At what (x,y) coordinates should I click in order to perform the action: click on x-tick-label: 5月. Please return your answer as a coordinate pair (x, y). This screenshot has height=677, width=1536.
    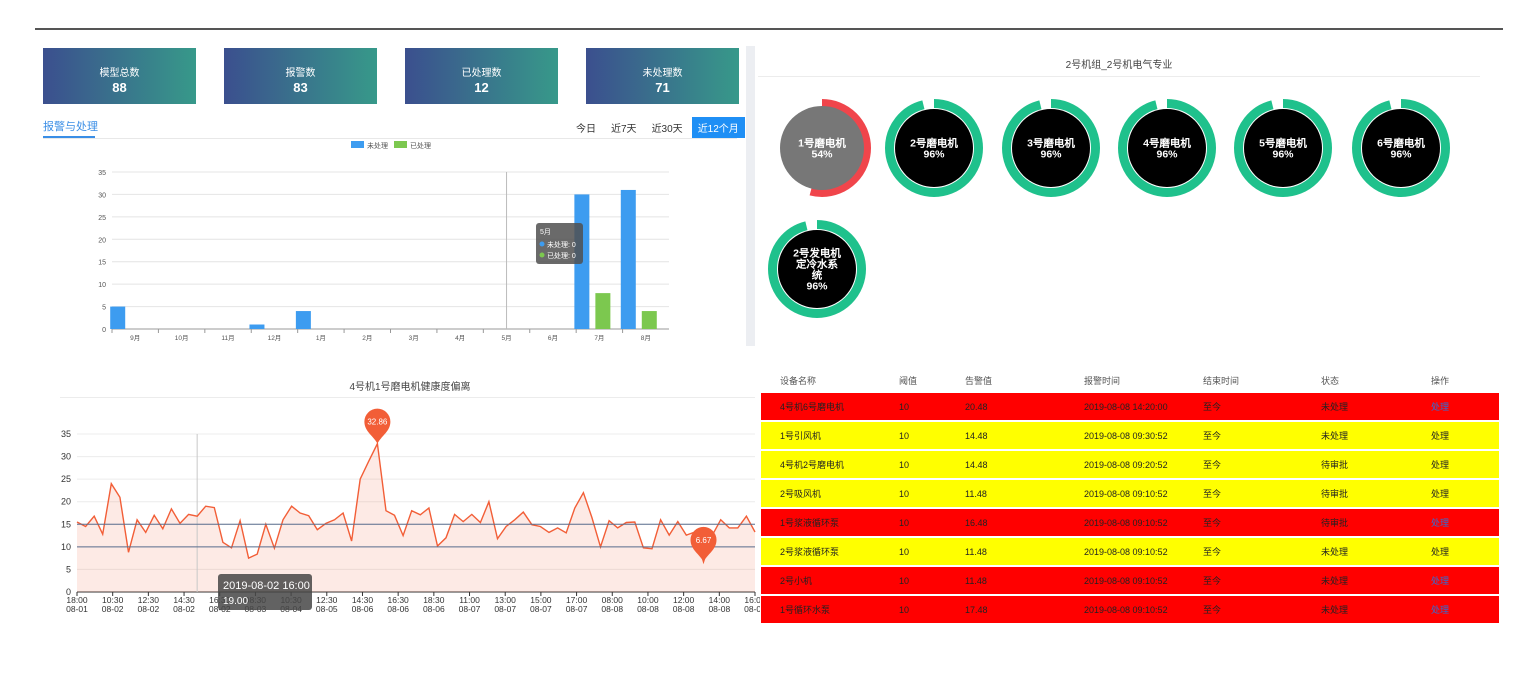
    Looking at the image, I should click on (506, 338).